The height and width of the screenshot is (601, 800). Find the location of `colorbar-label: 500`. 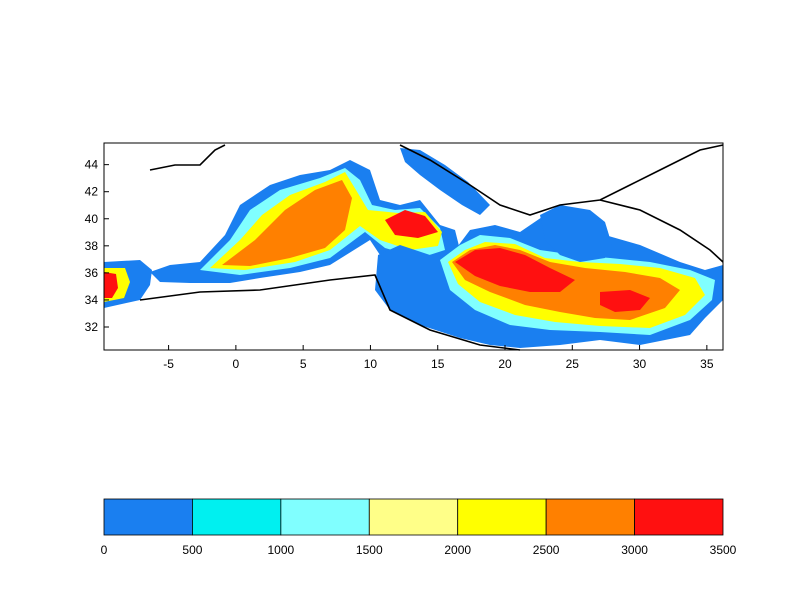

colorbar-label: 500 is located at coordinates (192, 550).